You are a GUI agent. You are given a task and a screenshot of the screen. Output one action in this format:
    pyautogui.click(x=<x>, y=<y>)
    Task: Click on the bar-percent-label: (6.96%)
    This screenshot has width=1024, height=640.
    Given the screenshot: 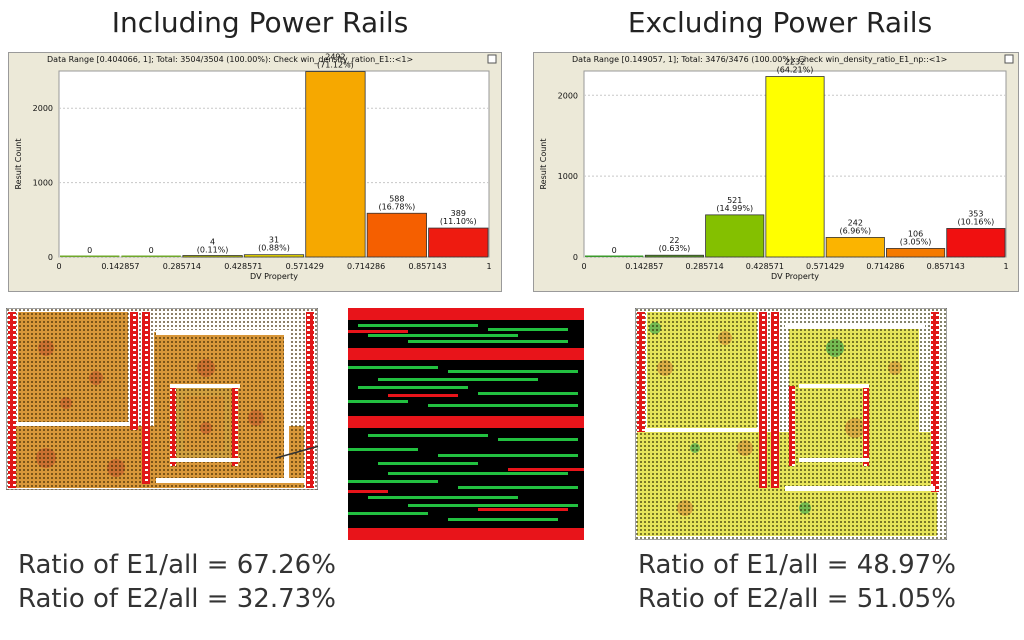 What is the action you would take?
    pyautogui.click(x=855, y=230)
    